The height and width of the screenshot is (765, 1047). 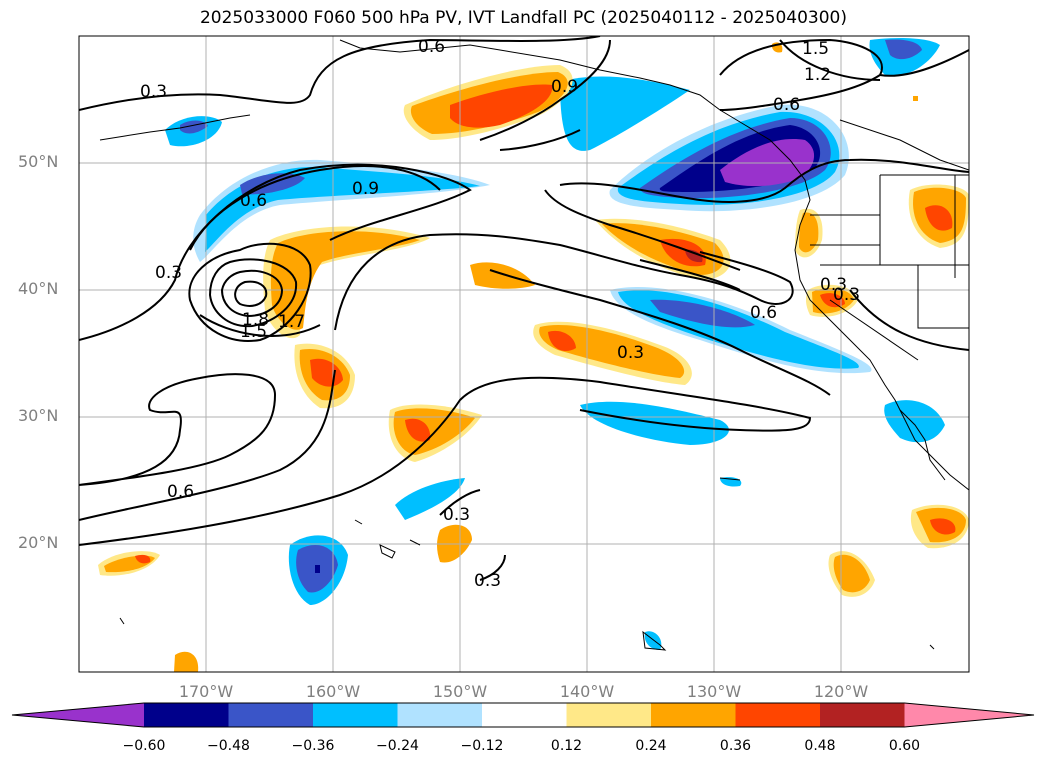 I want to click on colorbar-outline, so click(x=523, y=715).